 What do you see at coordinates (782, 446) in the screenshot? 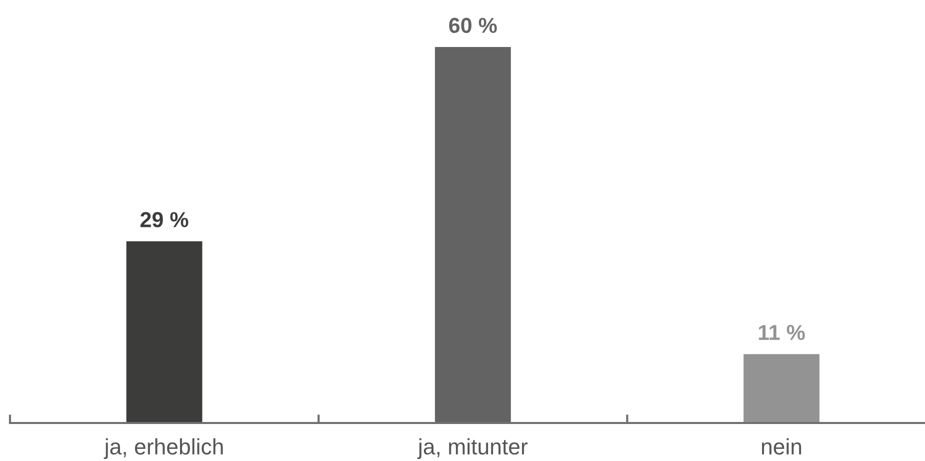
I see `x-tick-label: nein` at bounding box center [782, 446].